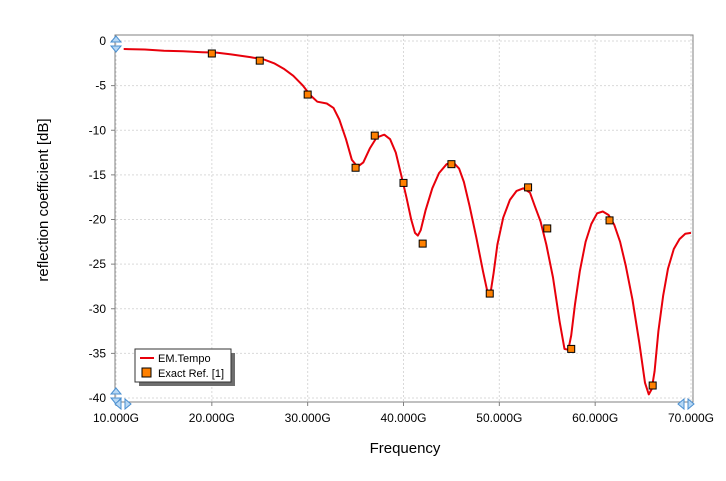 This screenshot has width=726, height=481. Describe the element at coordinates (146, 372) in the screenshot. I see `legend-marker-swatch` at that location.